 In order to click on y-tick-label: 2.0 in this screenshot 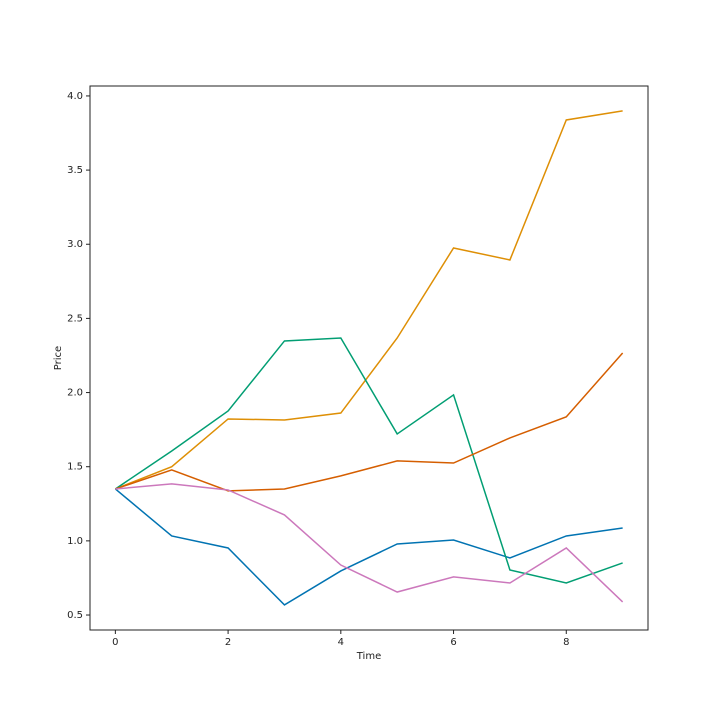, I will do `click(75, 393)`.